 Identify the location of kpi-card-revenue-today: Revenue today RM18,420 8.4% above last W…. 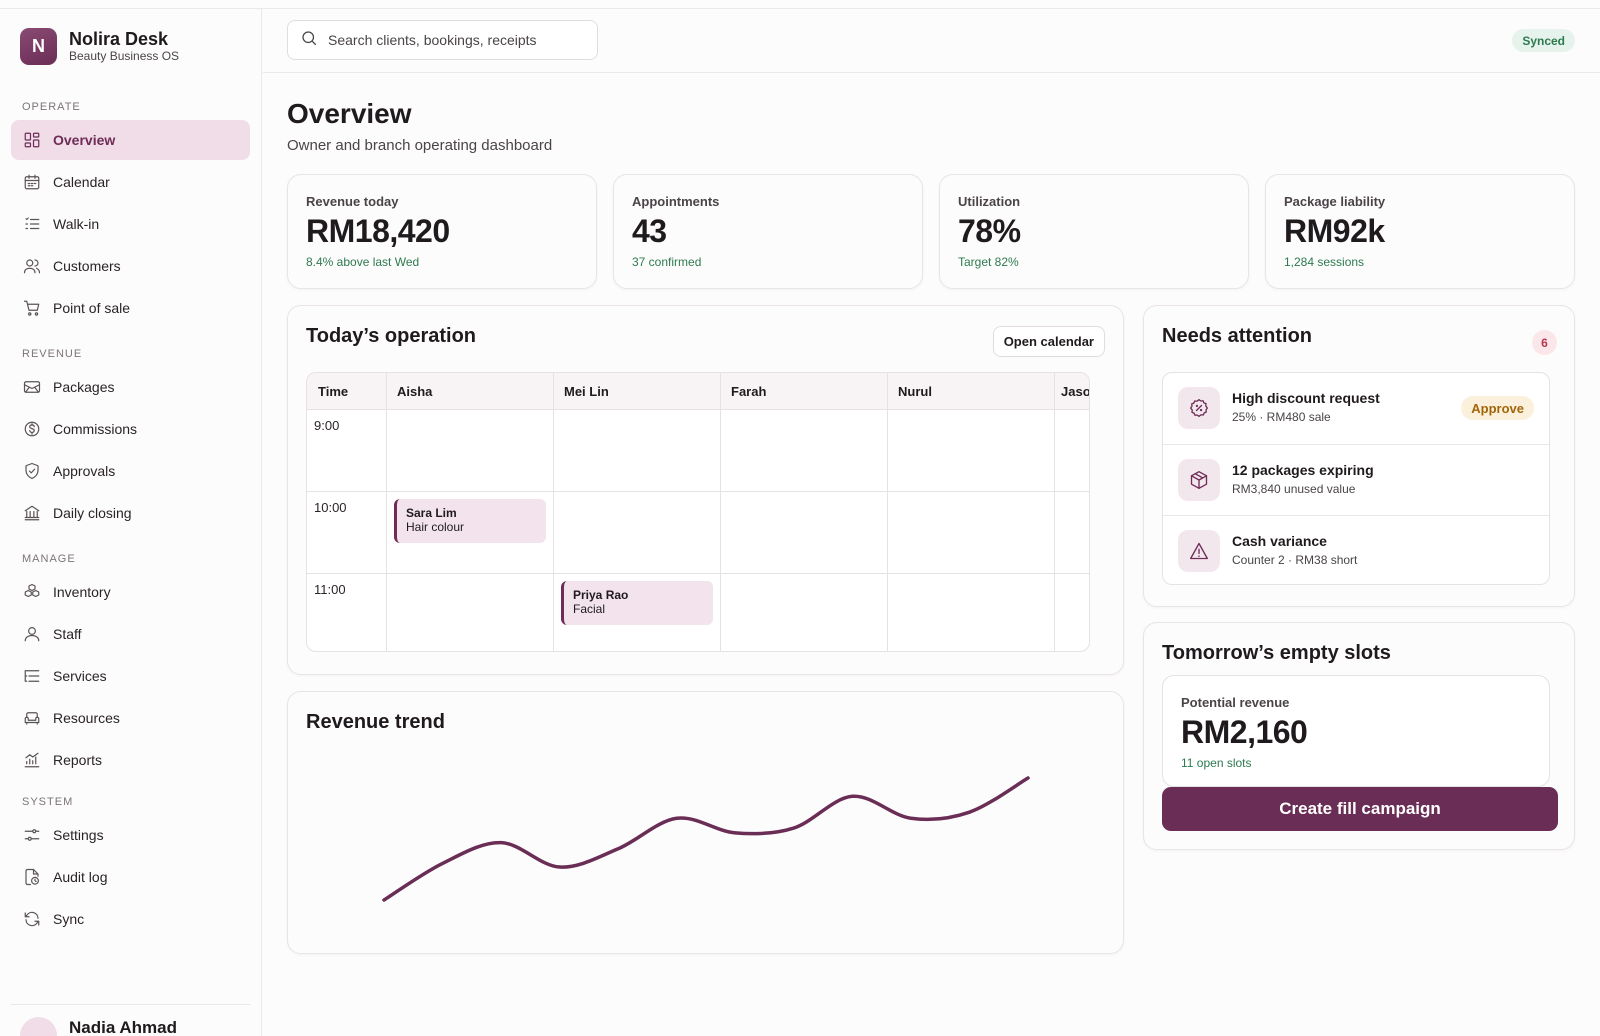
(442, 231).